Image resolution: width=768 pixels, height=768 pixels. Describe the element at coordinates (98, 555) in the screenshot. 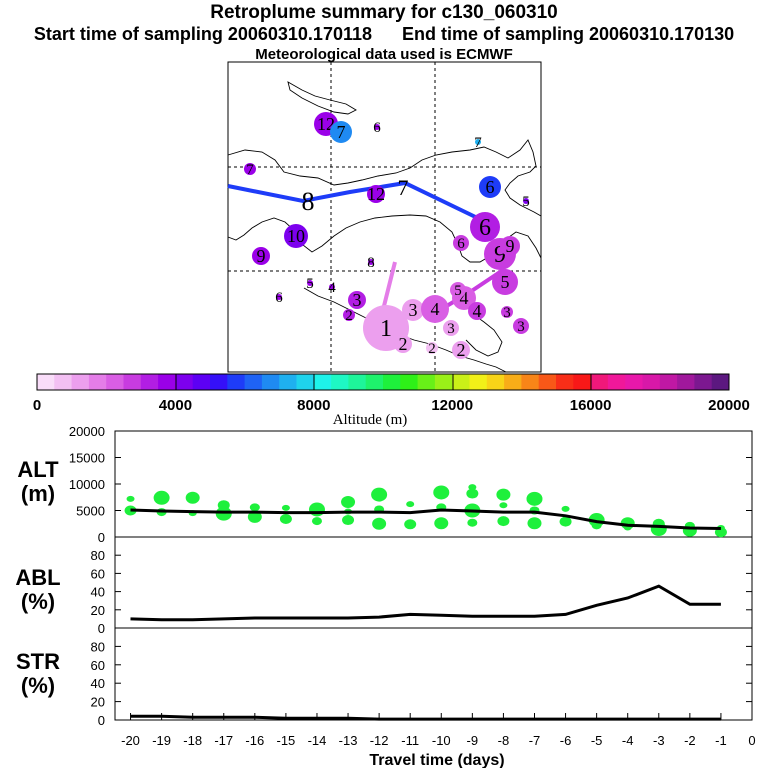

I see `y-tick-label: 80` at that location.